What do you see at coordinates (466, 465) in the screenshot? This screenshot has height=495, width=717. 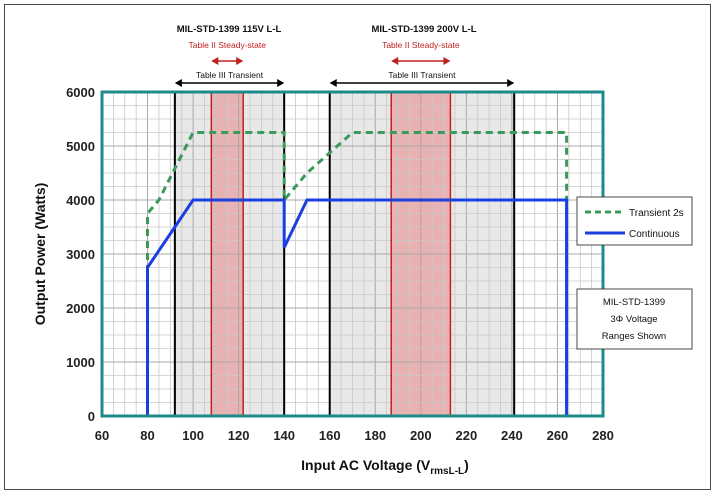 I see `x-axis-title-close: )` at bounding box center [466, 465].